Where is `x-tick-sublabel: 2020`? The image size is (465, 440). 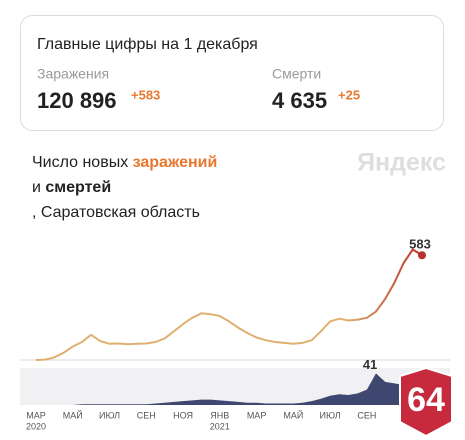 x-tick-sublabel: 2020 is located at coordinates (36, 426).